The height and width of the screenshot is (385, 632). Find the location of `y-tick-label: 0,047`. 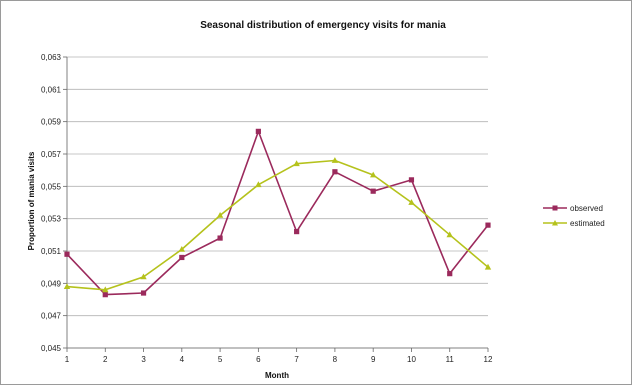

y-tick-label: 0,047 is located at coordinates (51, 316).